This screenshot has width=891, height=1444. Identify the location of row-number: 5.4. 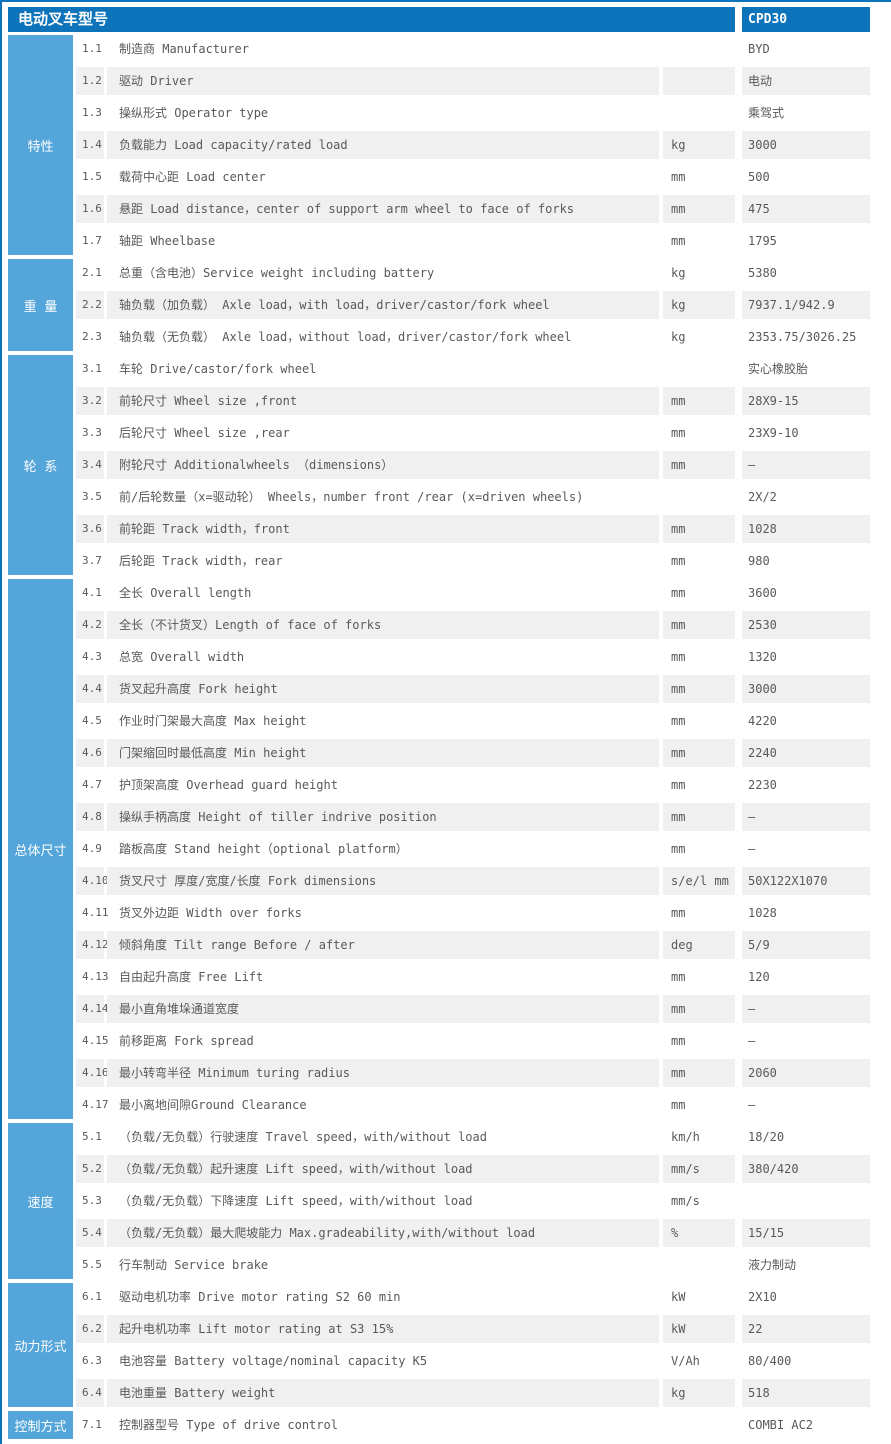
(90, 1233).